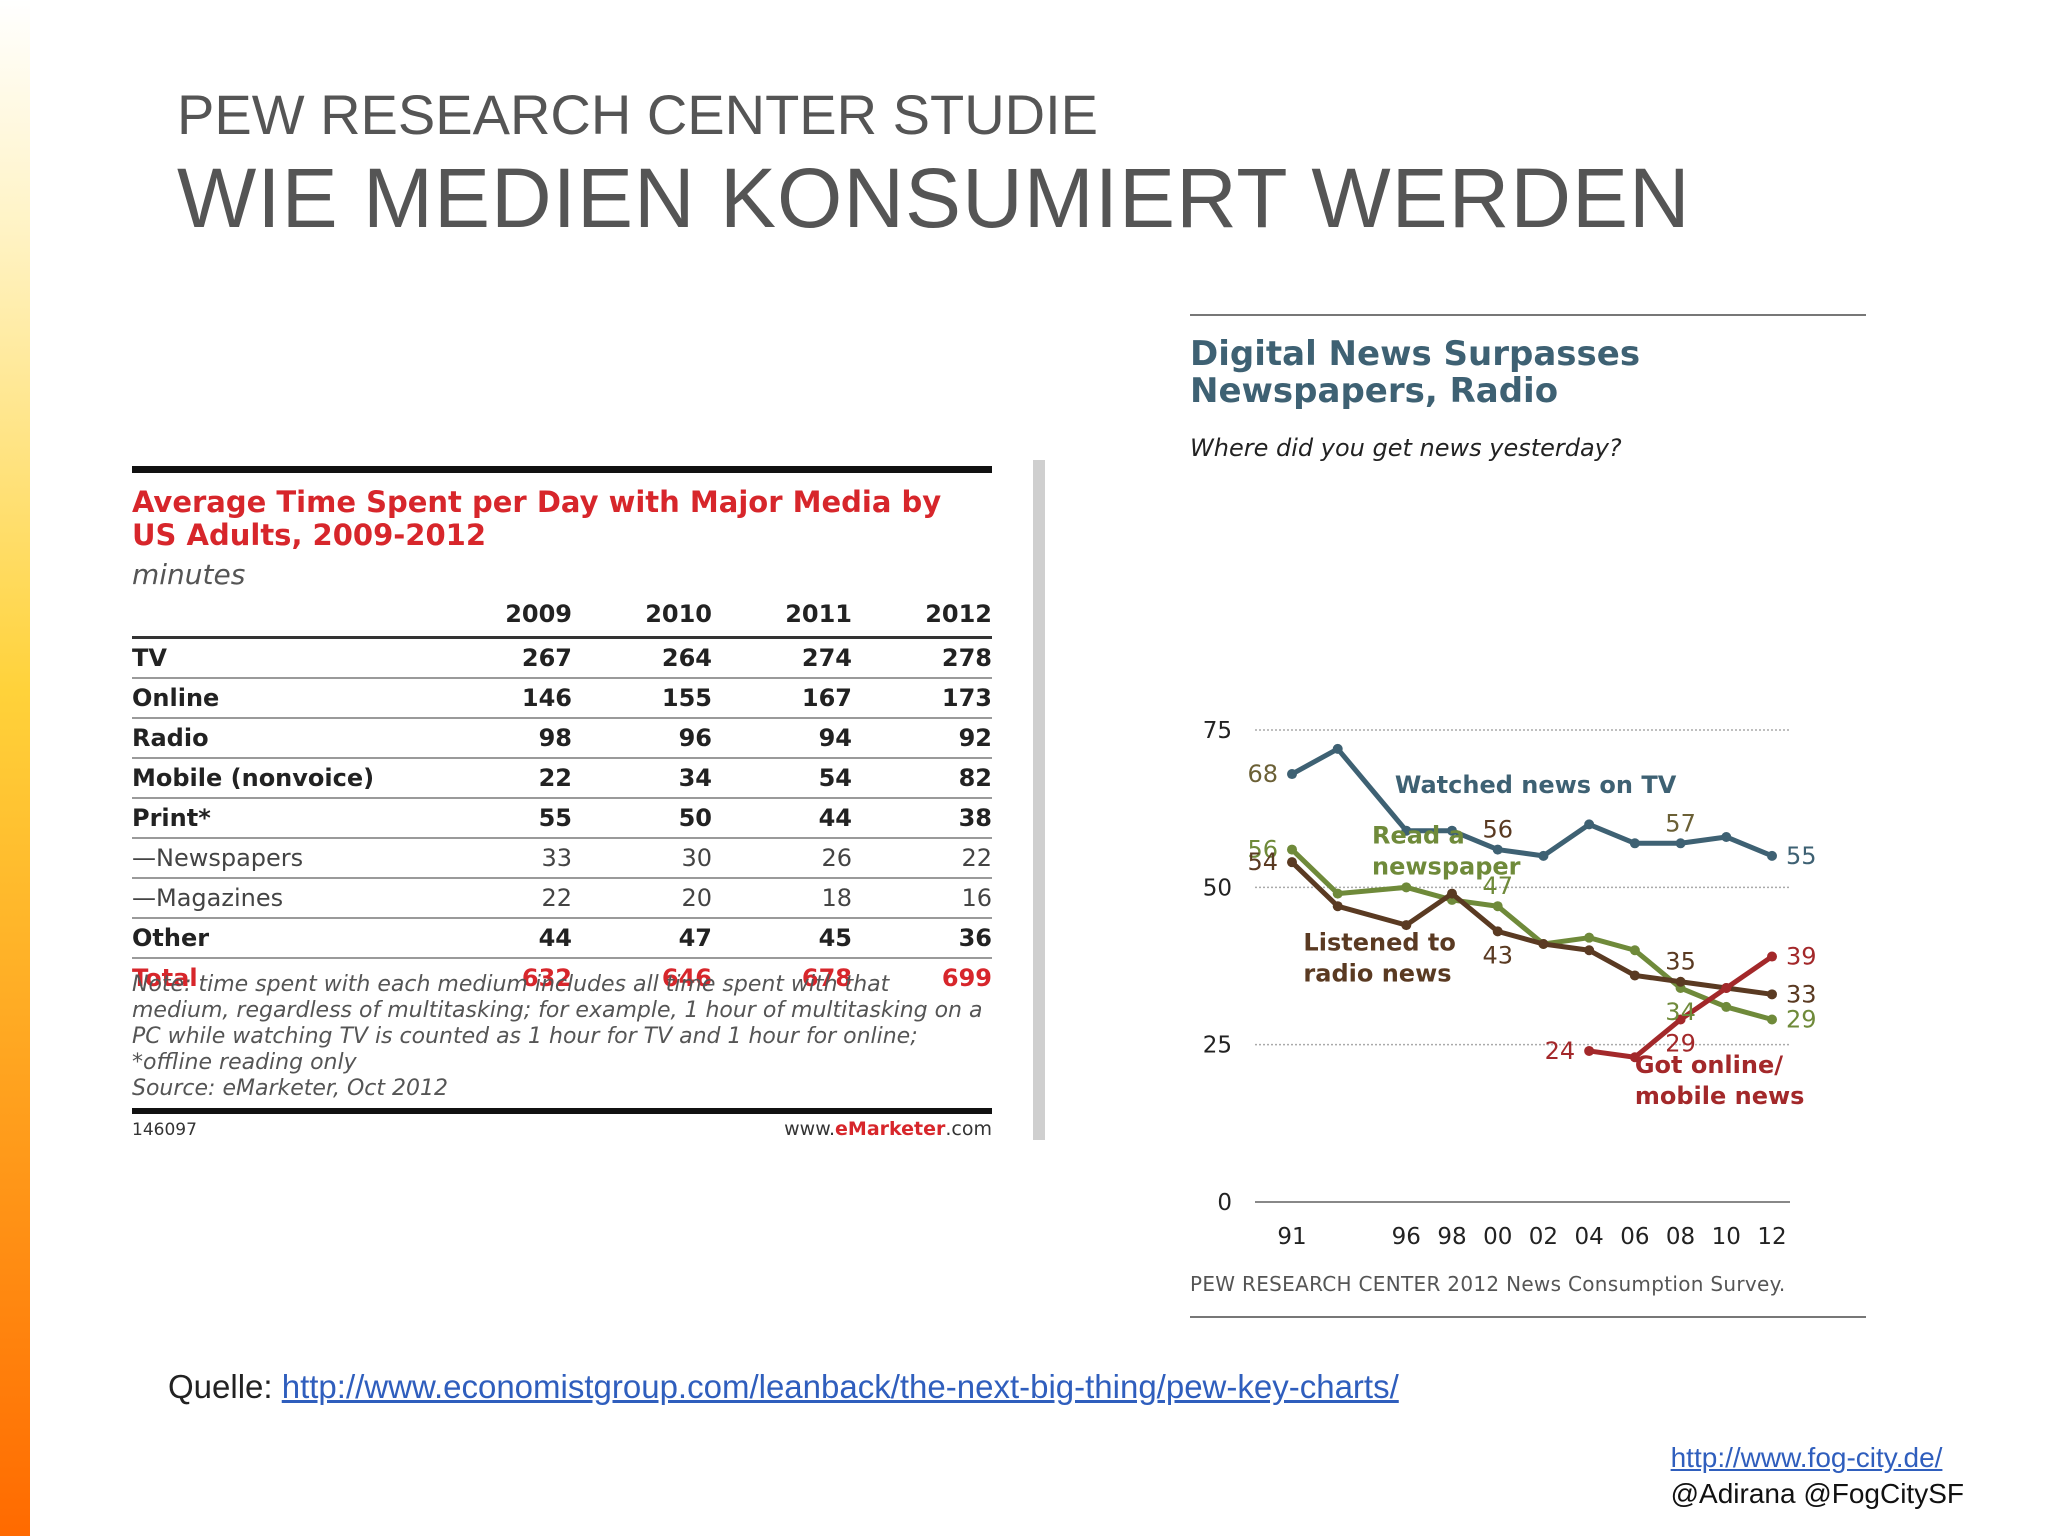 The image size is (2048, 1536). I want to click on cell-value: 30, so click(642, 858).